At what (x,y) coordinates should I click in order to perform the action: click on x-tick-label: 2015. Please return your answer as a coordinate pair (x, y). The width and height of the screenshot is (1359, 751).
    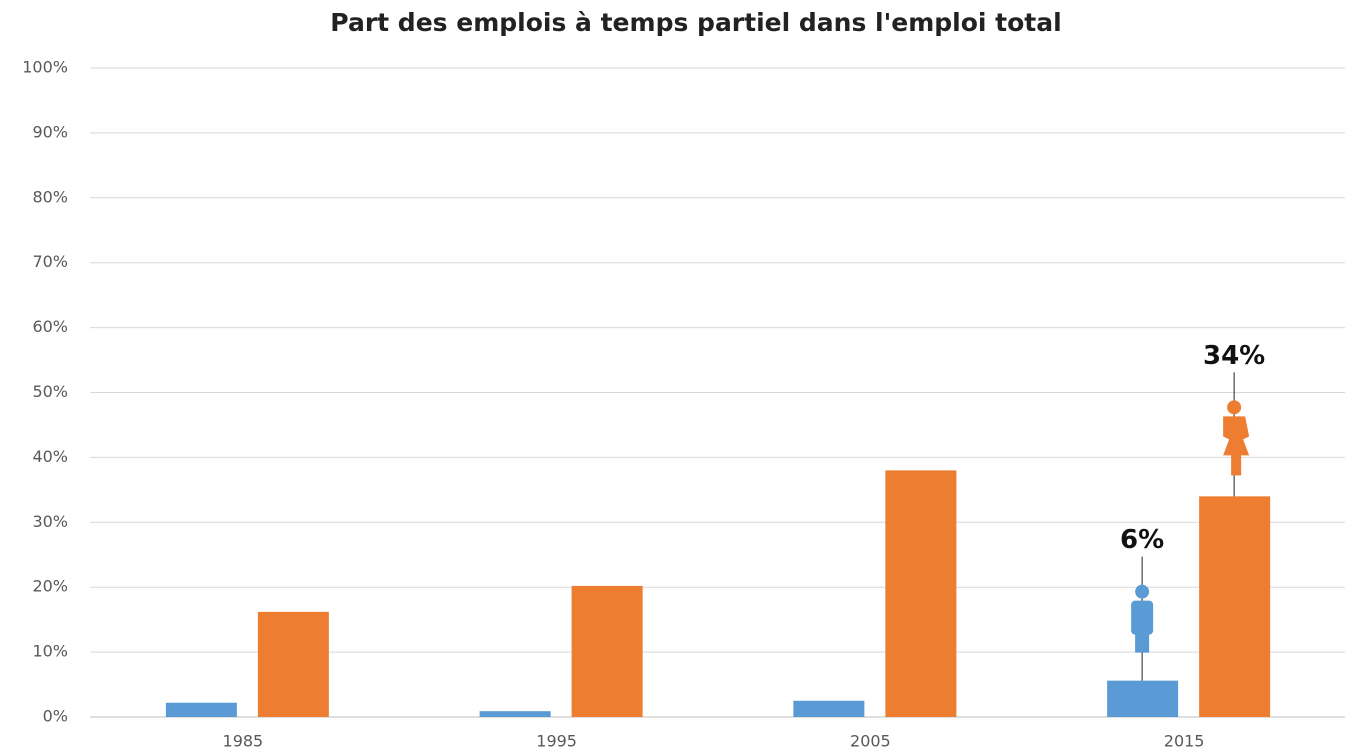
    Looking at the image, I should click on (1184, 741).